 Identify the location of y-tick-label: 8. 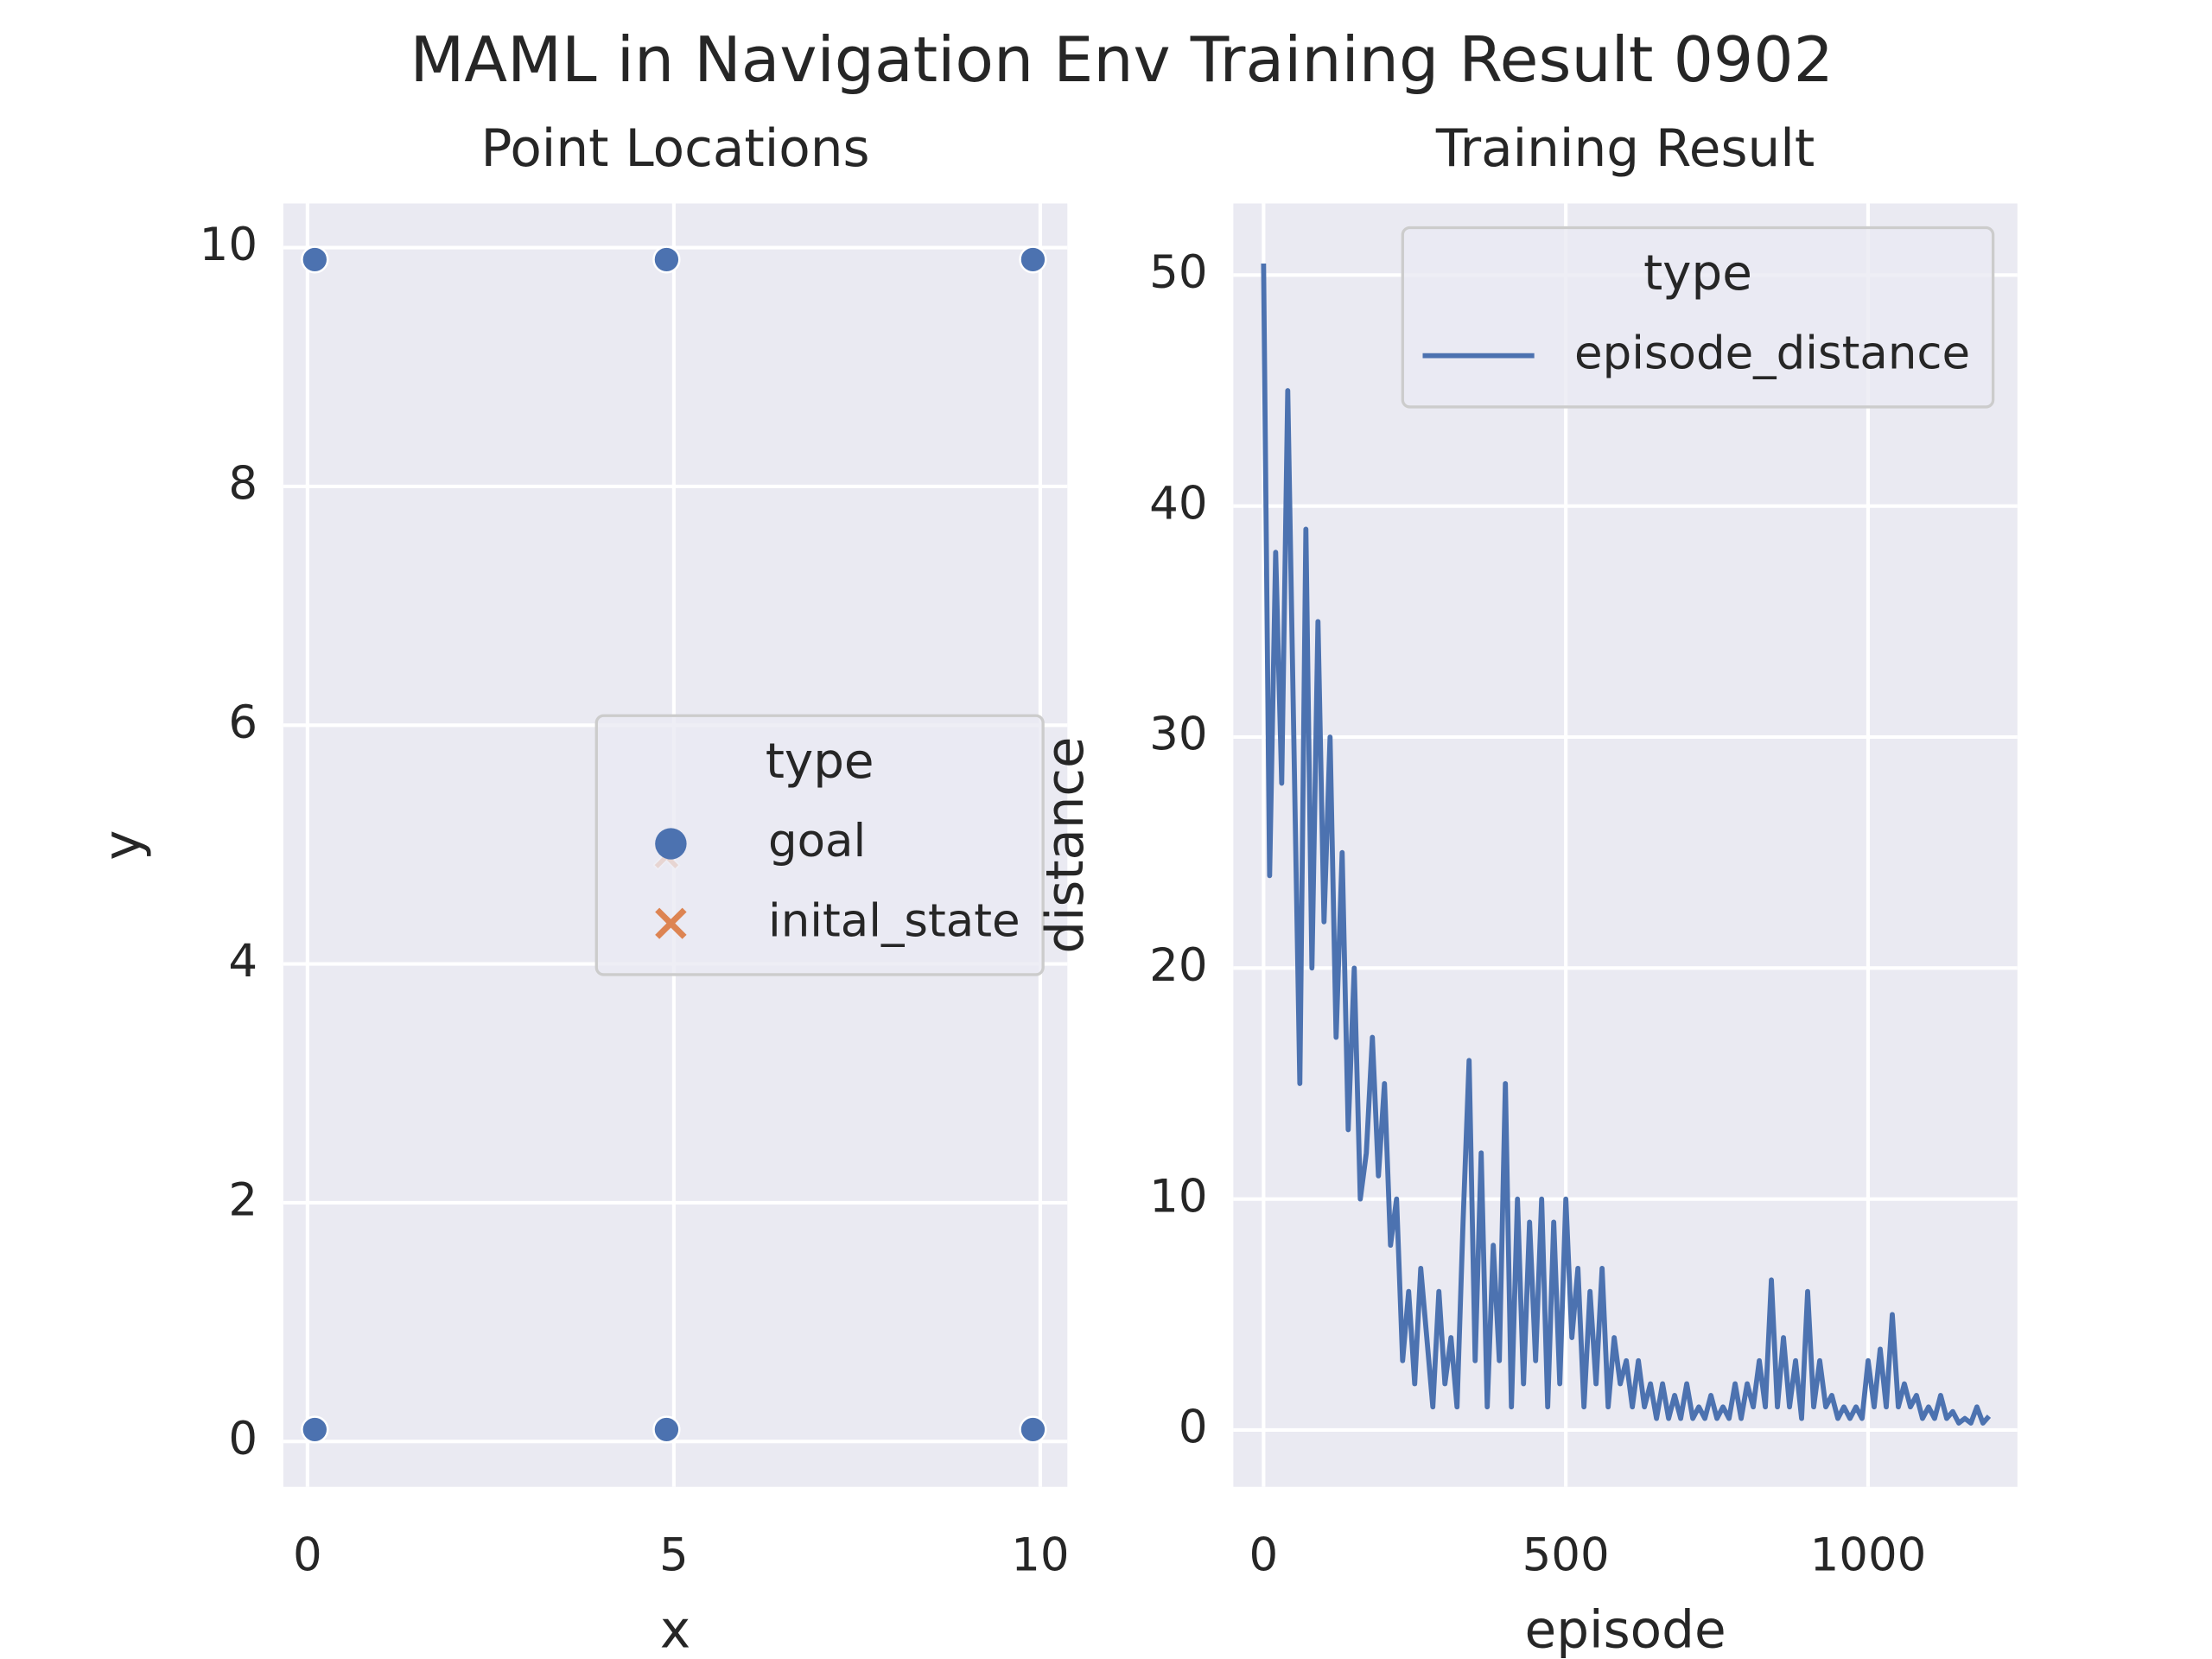
(242, 484).